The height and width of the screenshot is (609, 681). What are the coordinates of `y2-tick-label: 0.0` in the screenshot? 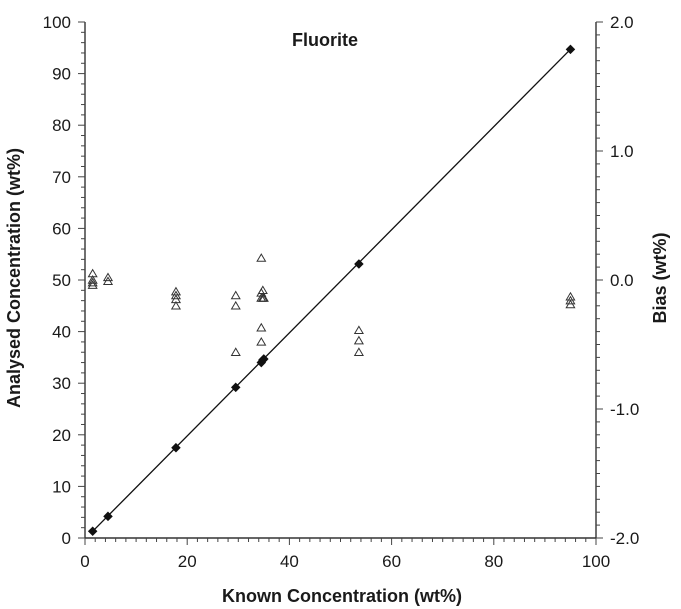 It's located at (622, 280).